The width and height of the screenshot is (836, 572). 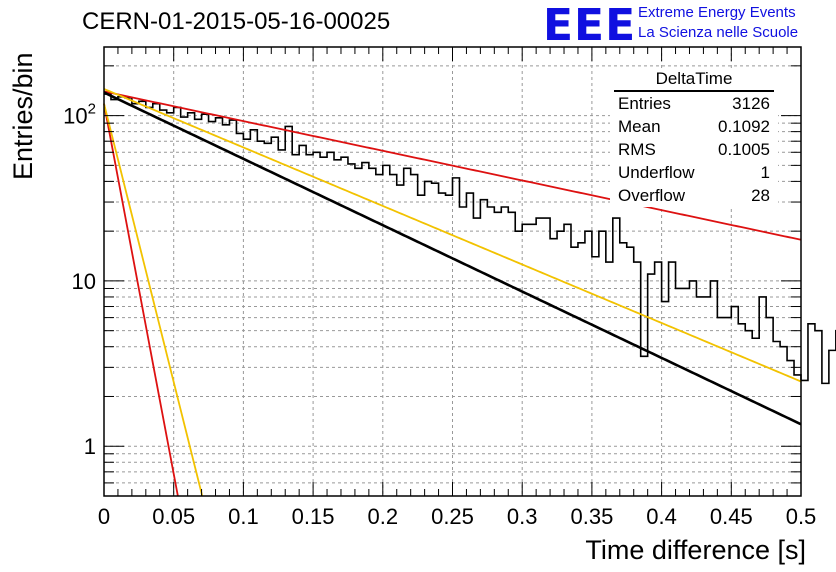 I want to click on chart-title: CERN-01-2015-05-16-00025, so click(x=236, y=21).